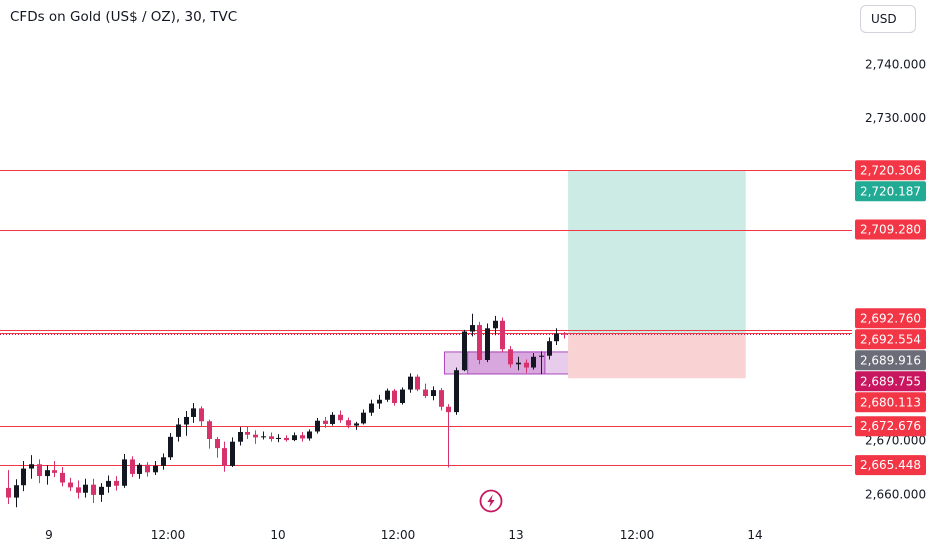 The image size is (932, 550). I want to click on currency-selector: USD, so click(888, 19).